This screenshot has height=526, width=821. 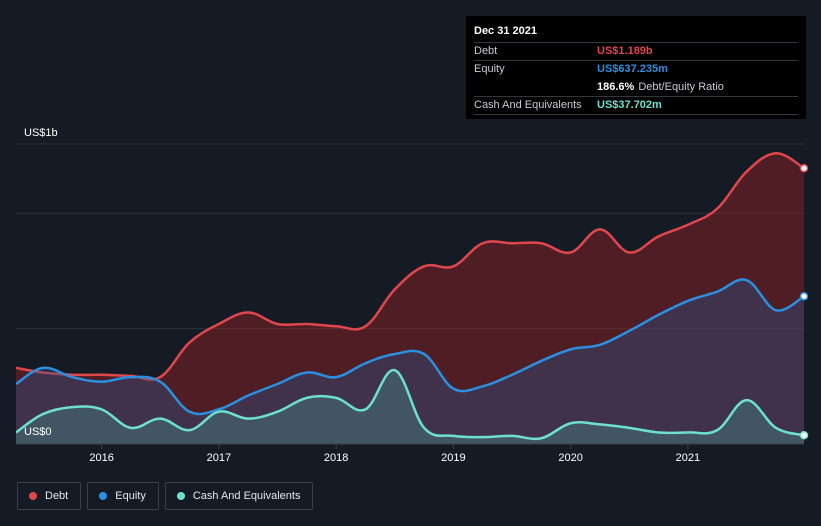 I want to click on legend-item-debt: Debt, so click(x=49, y=496).